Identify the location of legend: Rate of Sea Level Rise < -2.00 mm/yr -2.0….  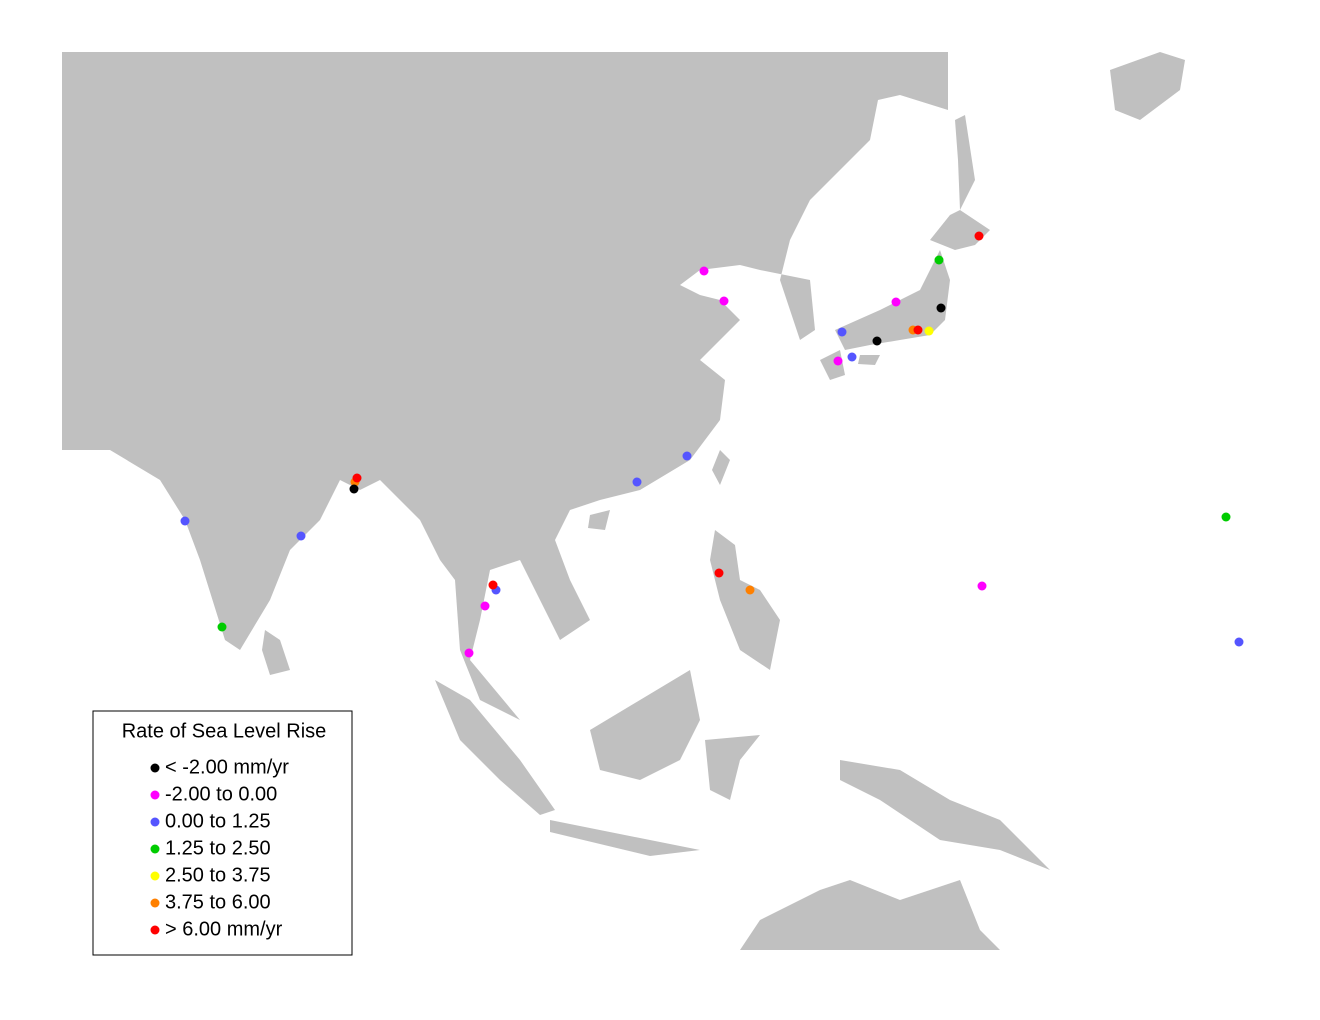
(222, 833).